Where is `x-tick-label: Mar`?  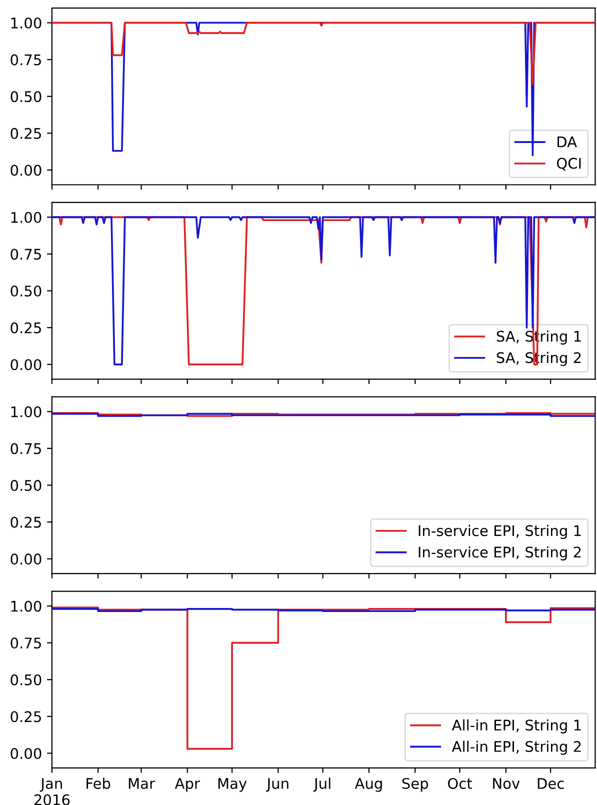
x-tick-label: Mar is located at coordinates (141, 783).